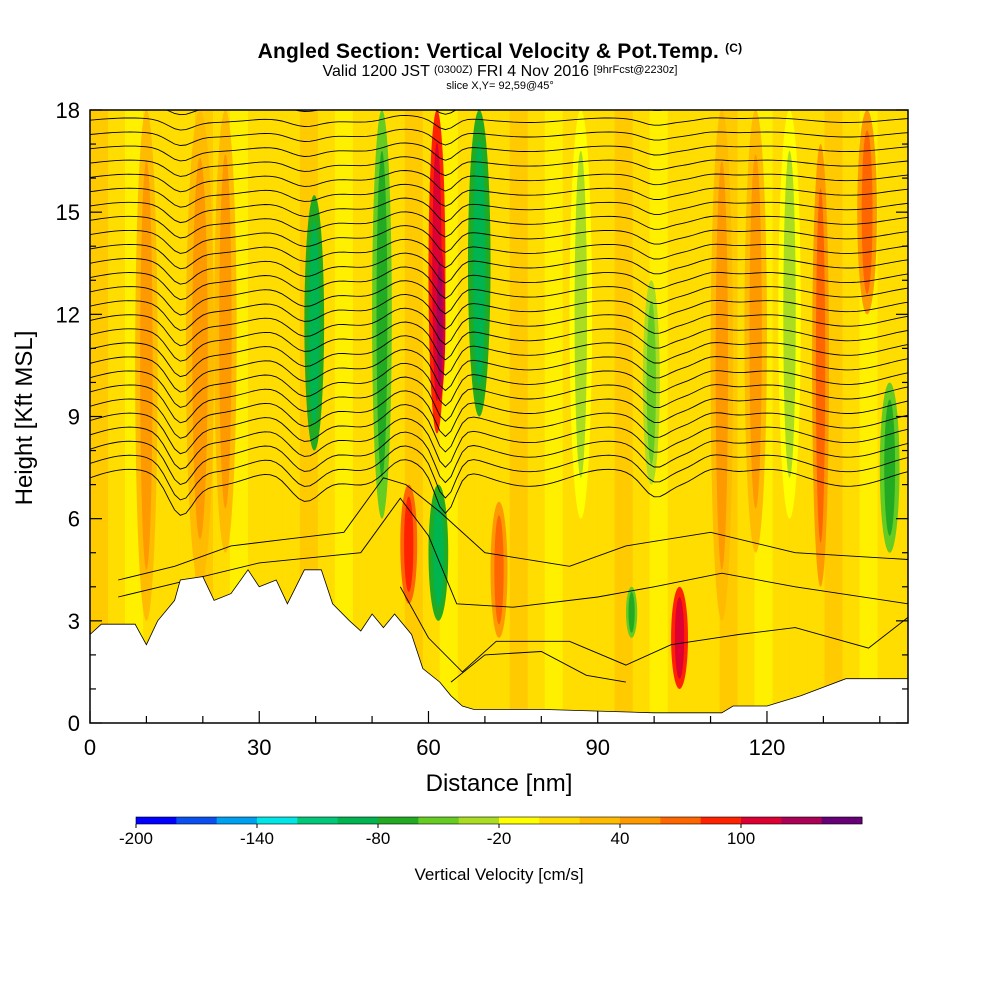 This screenshot has width=1000, height=1000. Describe the element at coordinates (259, 747) in the screenshot. I see `x-tick-label: 30` at that location.